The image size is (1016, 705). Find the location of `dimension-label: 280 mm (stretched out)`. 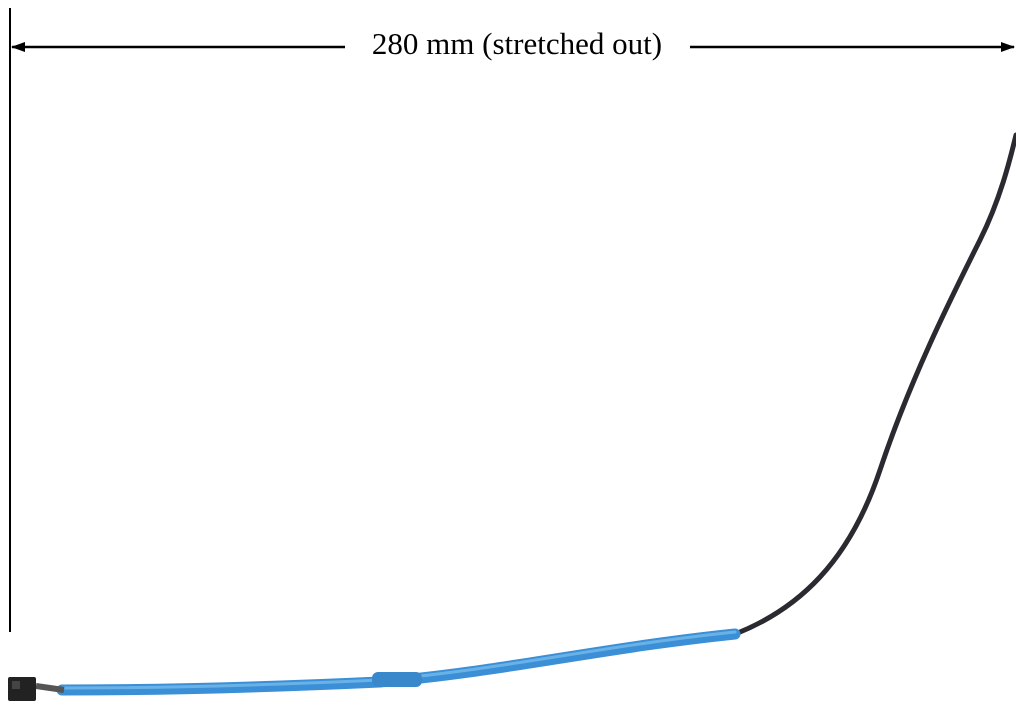

dimension-label: 280 mm (stretched out) is located at coordinates (517, 43).